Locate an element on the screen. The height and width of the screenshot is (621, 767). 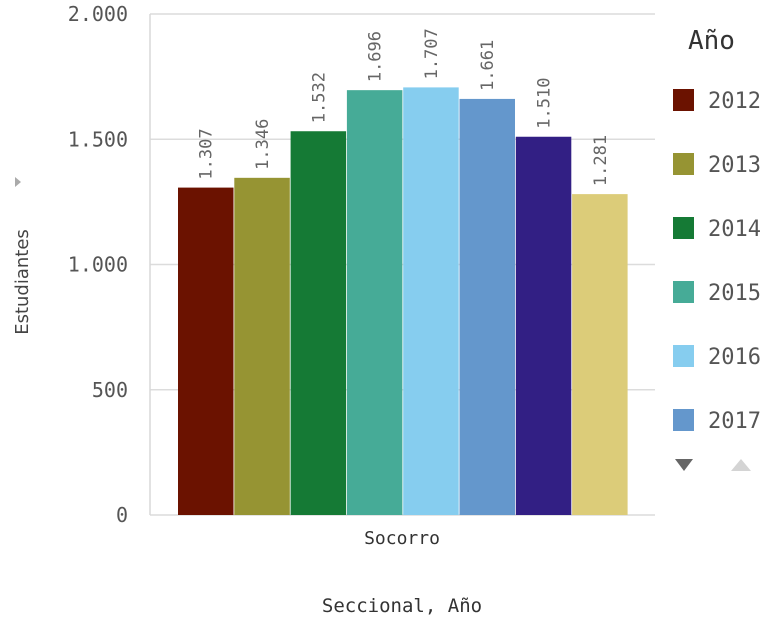
y-tick-label: 0 is located at coordinates (122, 515).